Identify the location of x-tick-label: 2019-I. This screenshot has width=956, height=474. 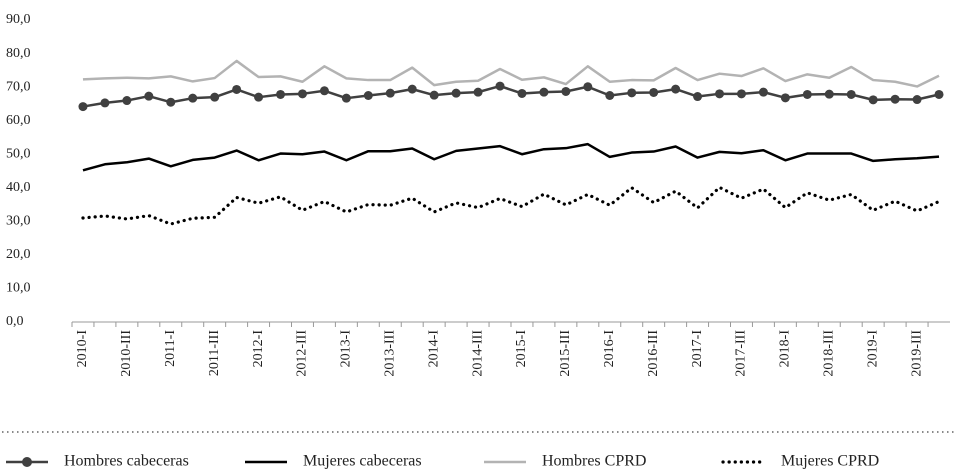
(872, 349).